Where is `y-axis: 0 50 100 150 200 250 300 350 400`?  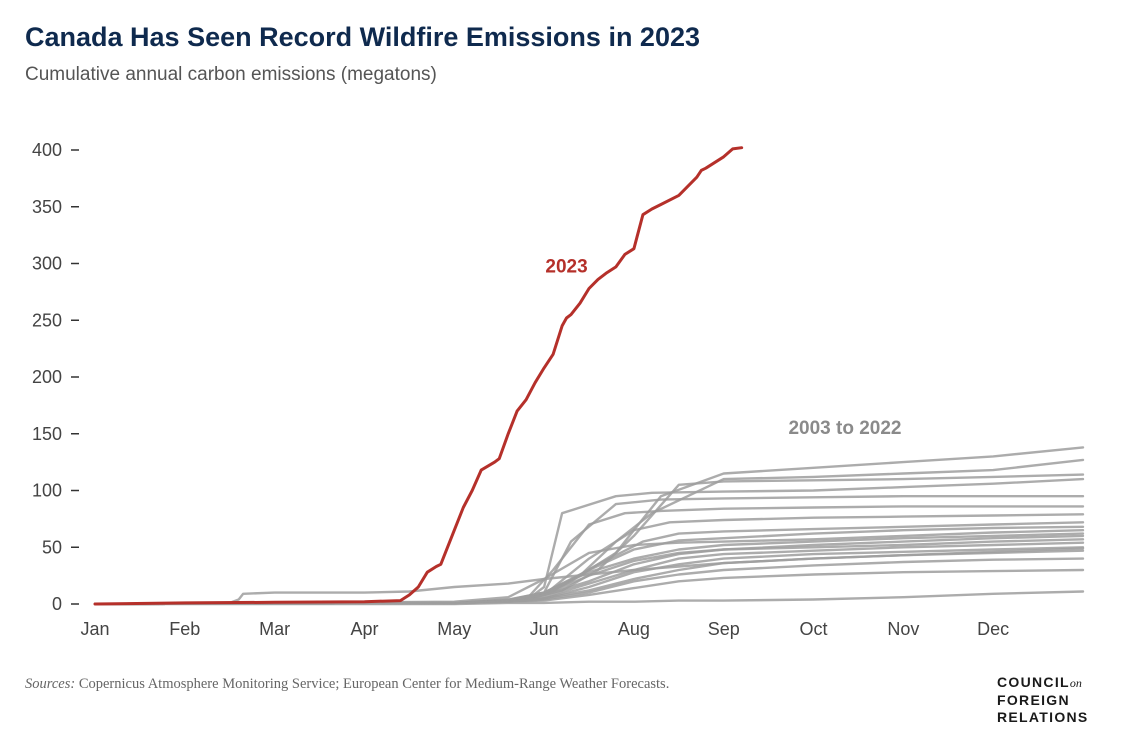
y-axis: 0 50 100 150 200 250 300 350 400 is located at coordinates (55, 377).